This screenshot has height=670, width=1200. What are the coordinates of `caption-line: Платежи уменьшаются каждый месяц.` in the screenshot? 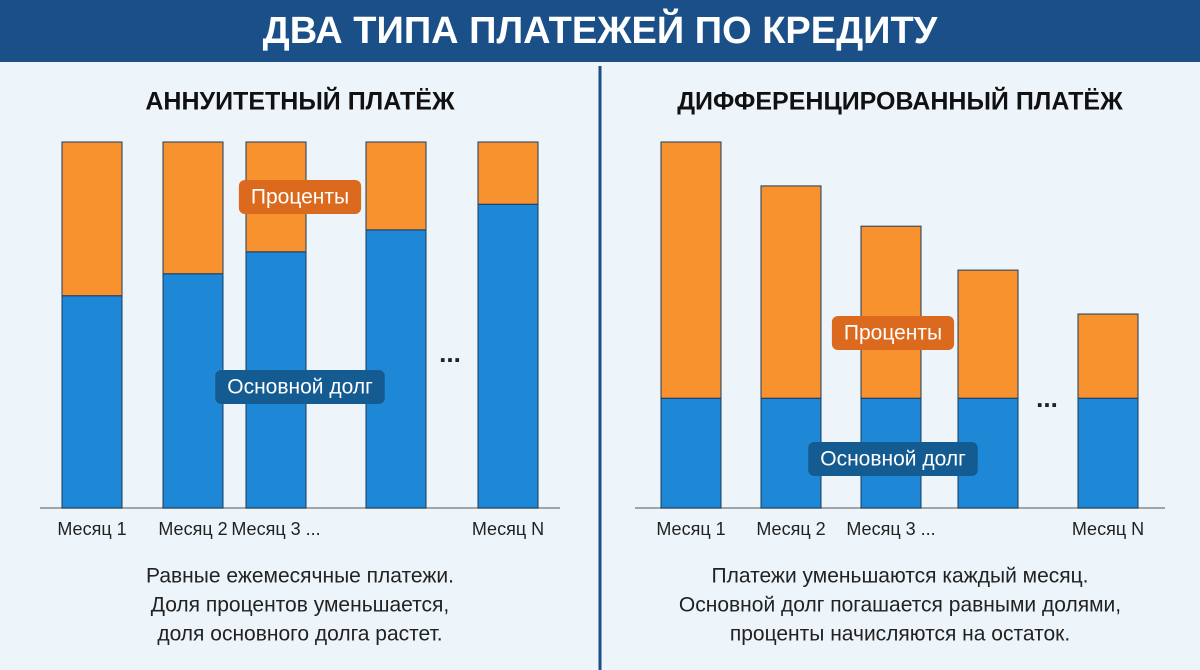 It's located at (900, 576).